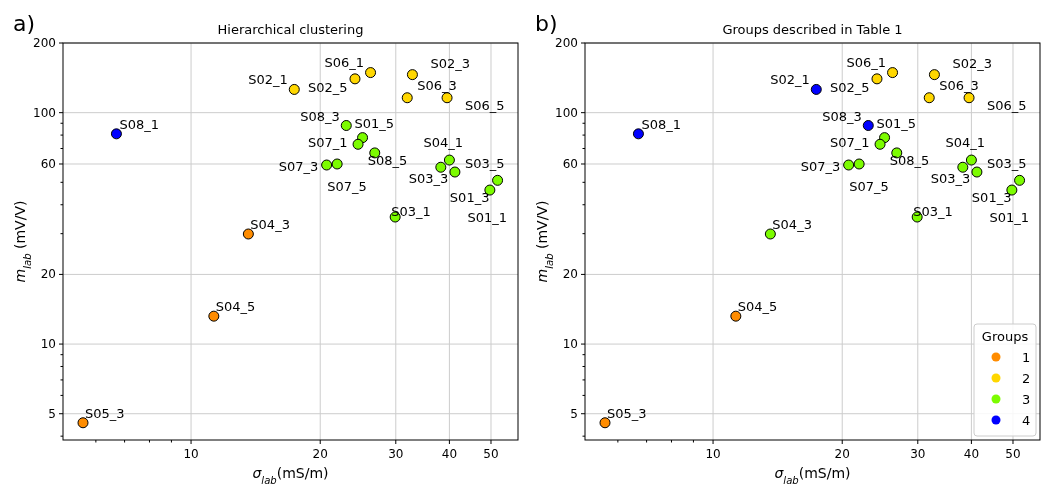 This screenshot has width=1046, height=484. What do you see at coordinates (1026, 378) in the screenshot?
I see `legend-label: 2` at bounding box center [1026, 378].